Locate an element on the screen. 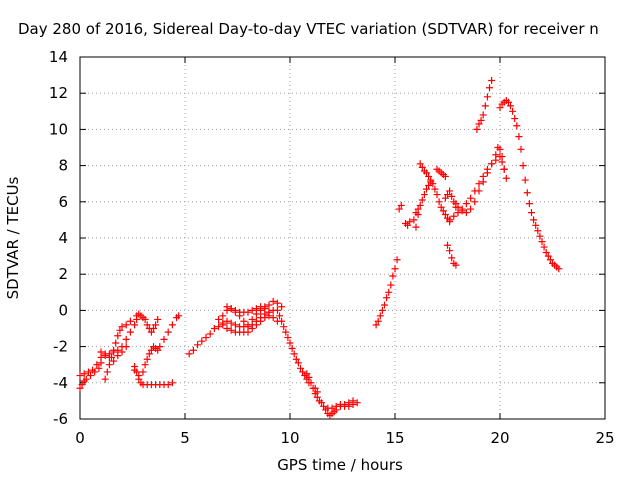 The width and height of the screenshot is (640, 480). y-tick-label: 4 is located at coordinates (63, 238).